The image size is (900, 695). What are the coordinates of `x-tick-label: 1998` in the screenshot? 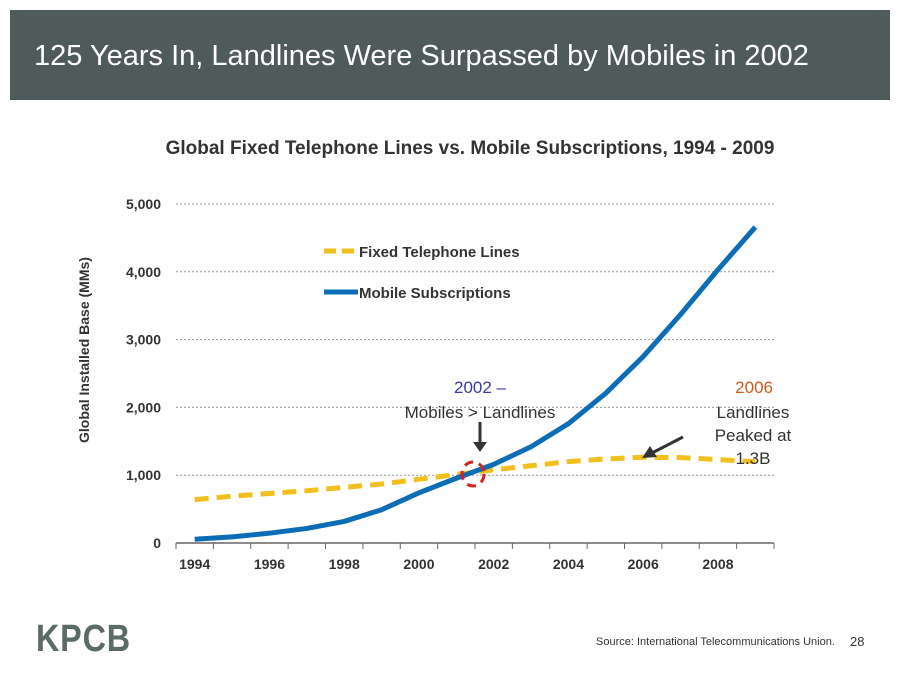 It's located at (344, 564).